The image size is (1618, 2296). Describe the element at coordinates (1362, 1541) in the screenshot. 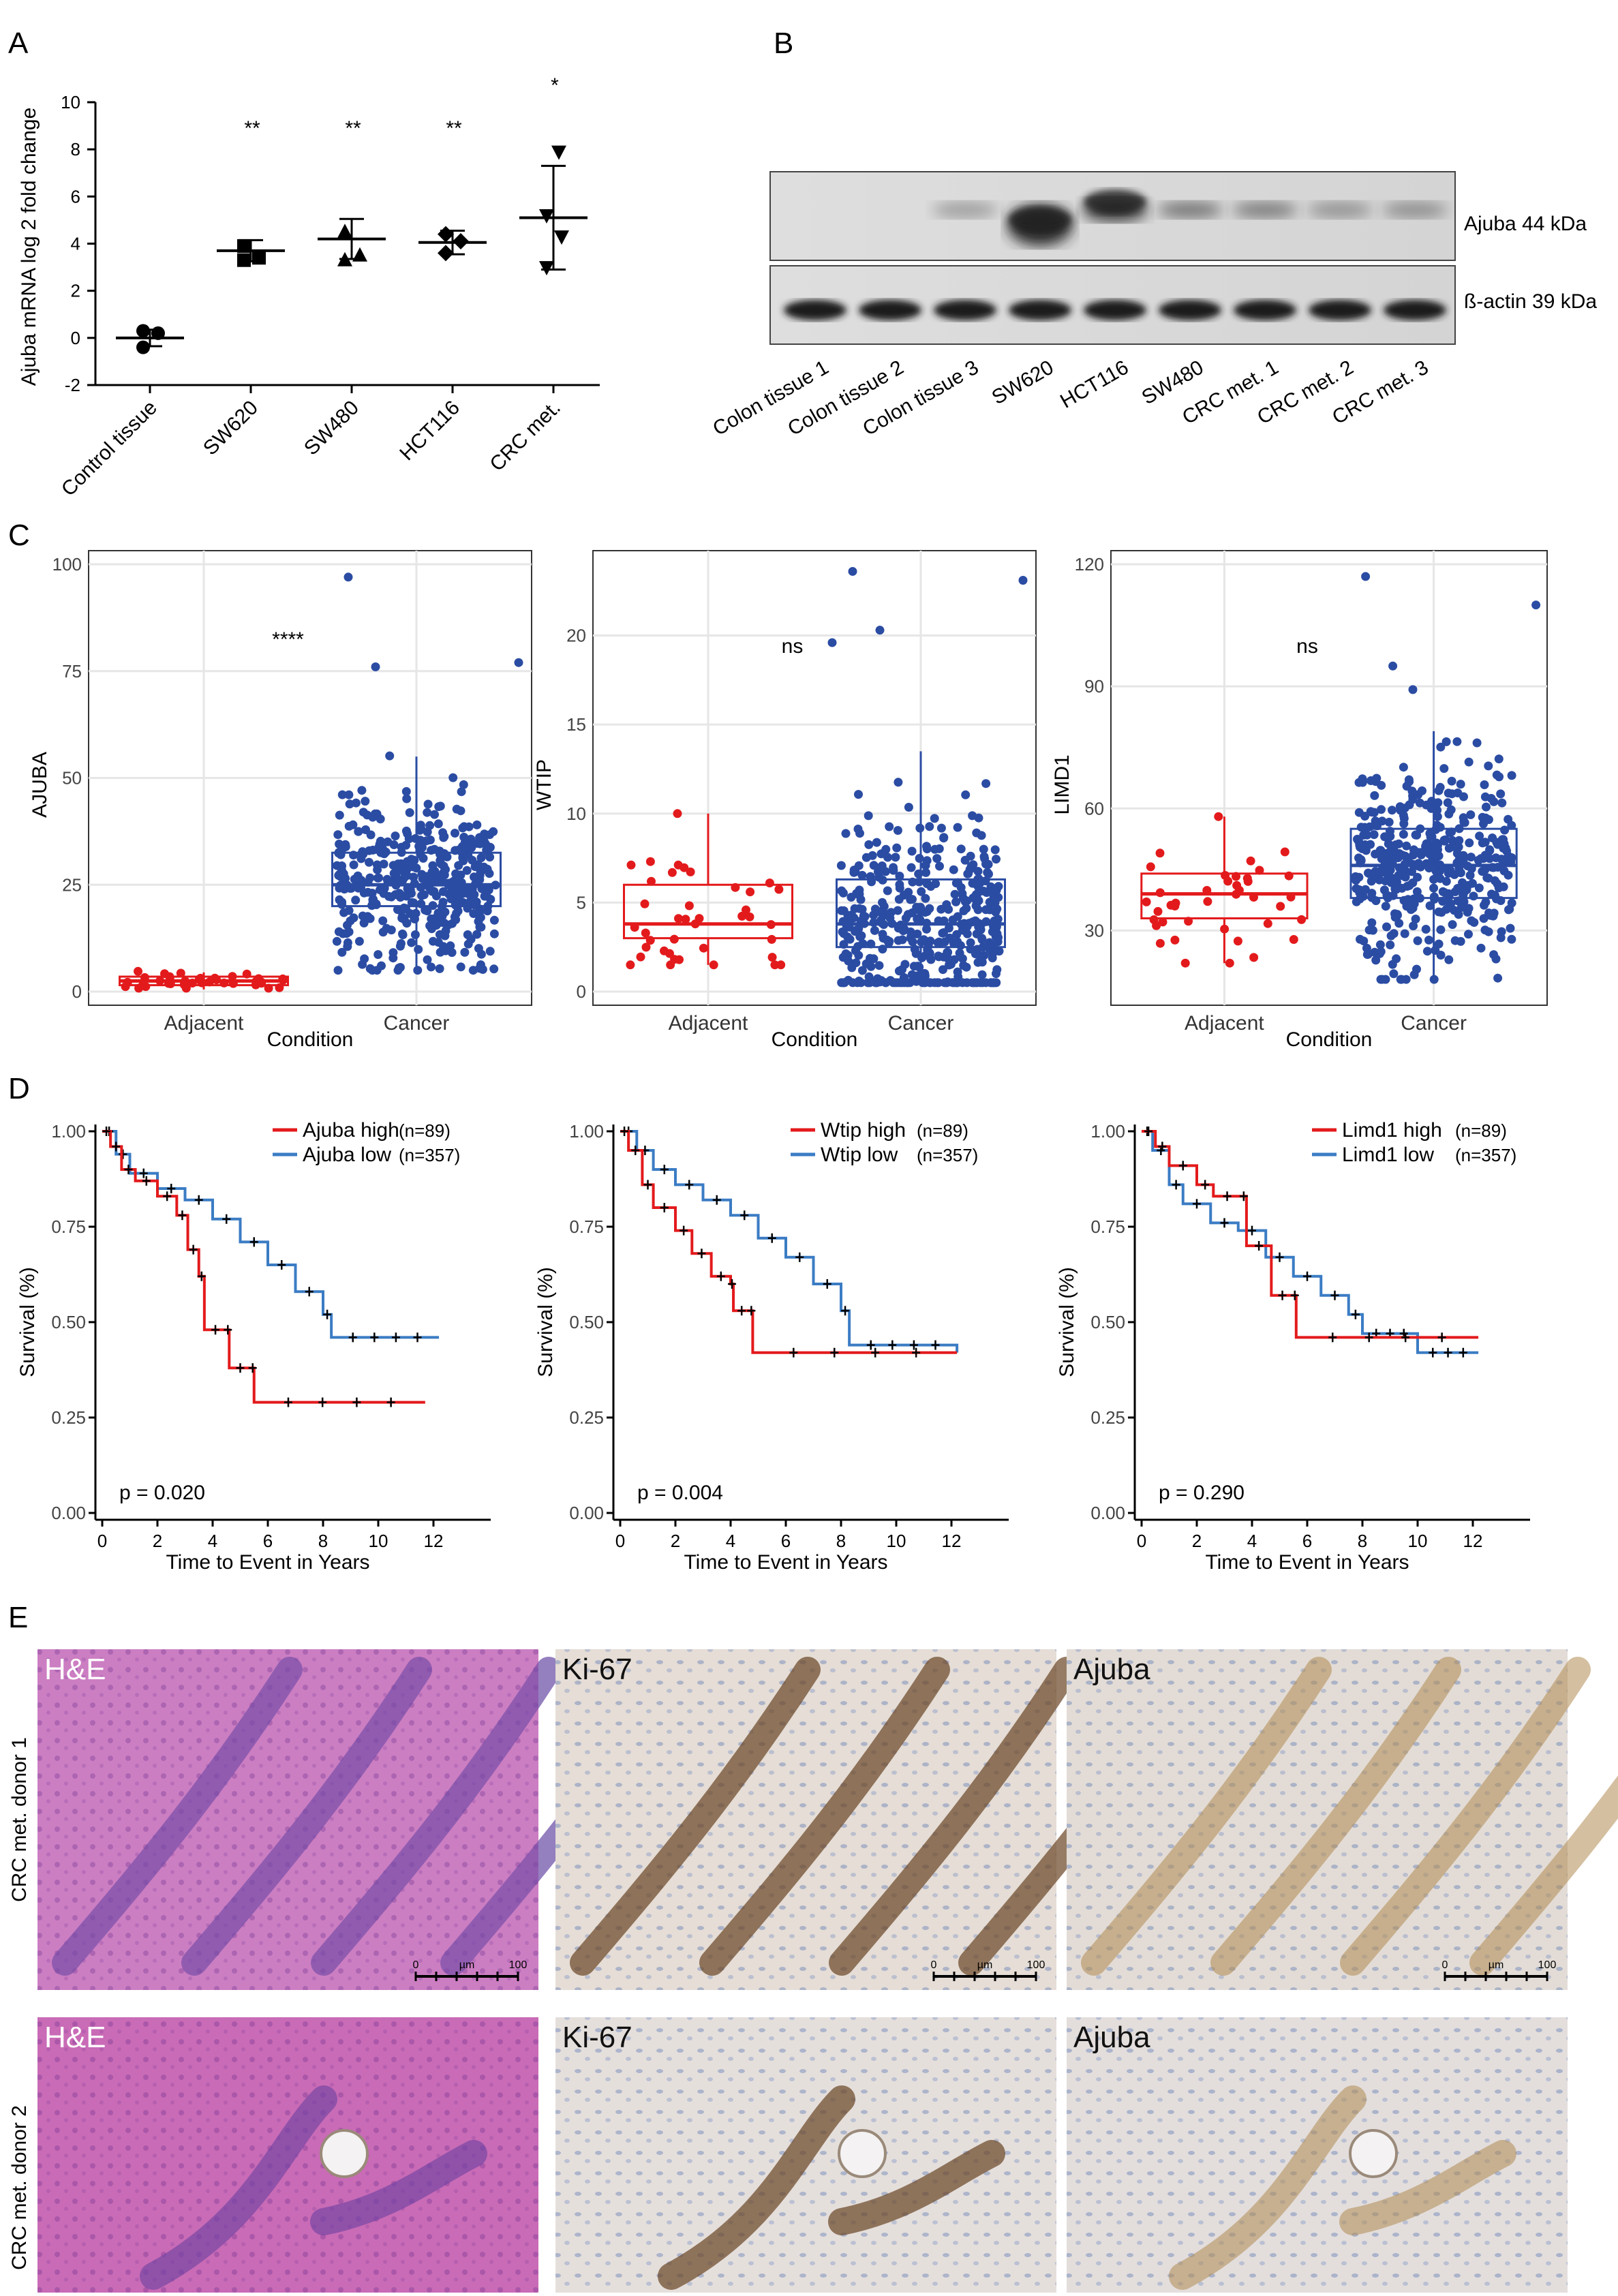

I see `panel-d-x-tick-label: 8` at that location.